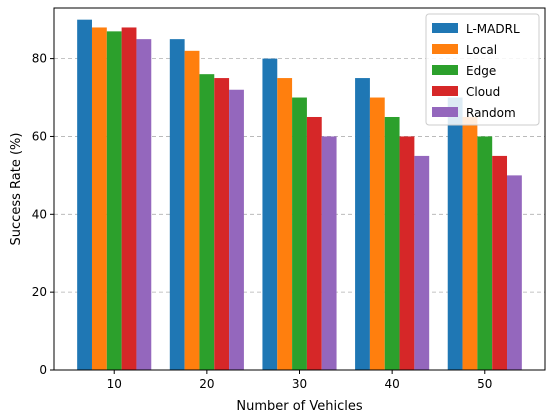 This screenshot has height=419, width=550. What do you see at coordinates (299, 406) in the screenshot?
I see `x-axis-label: Number of Vehicles` at bounding box center [299, 406].